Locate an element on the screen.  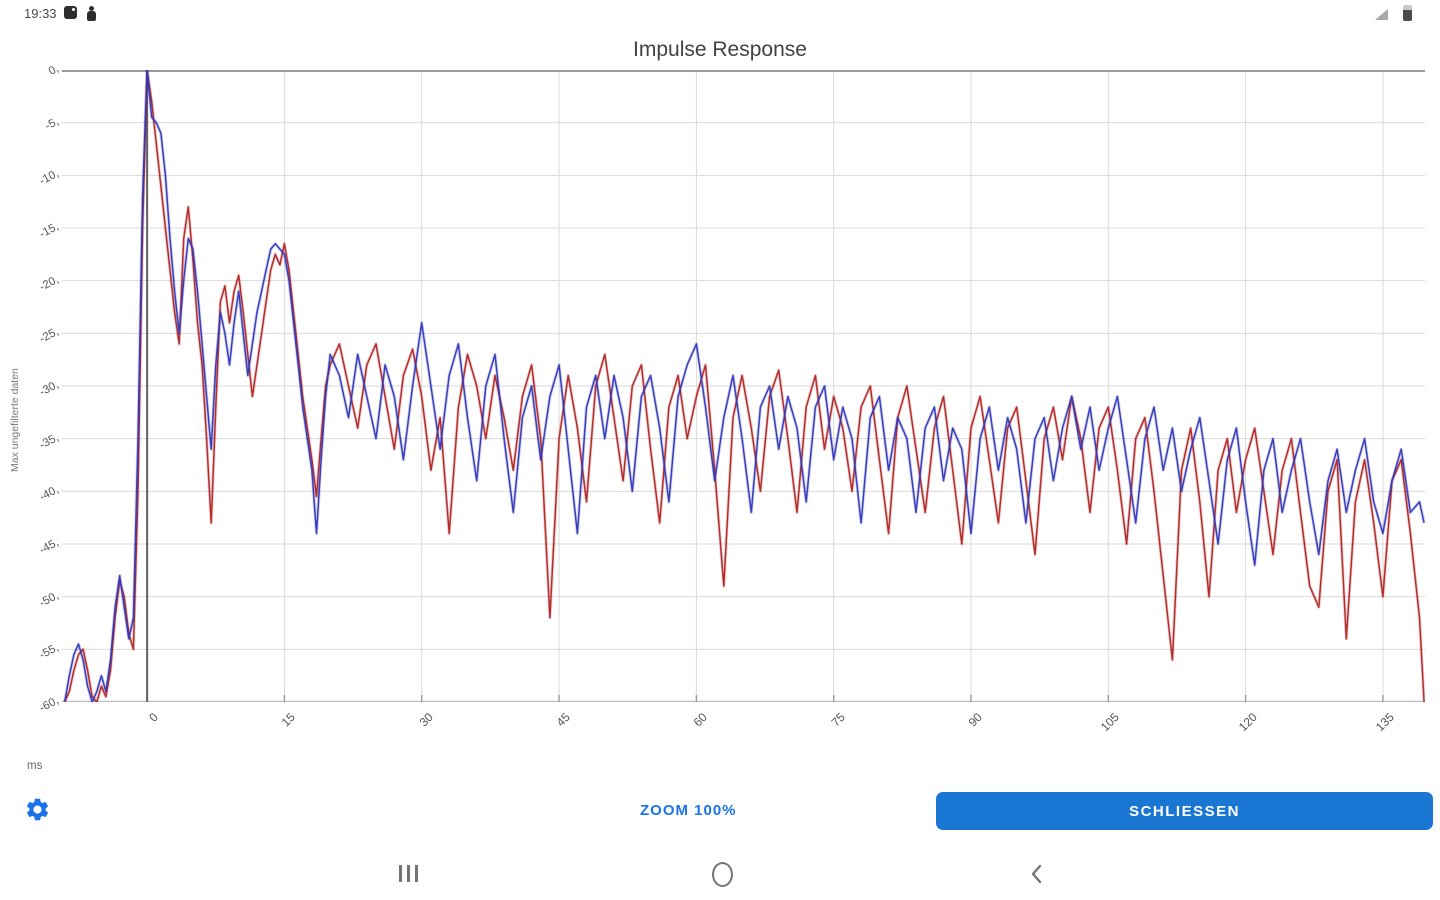
y-tick-label: -20, is located at coordinates (49, 283).